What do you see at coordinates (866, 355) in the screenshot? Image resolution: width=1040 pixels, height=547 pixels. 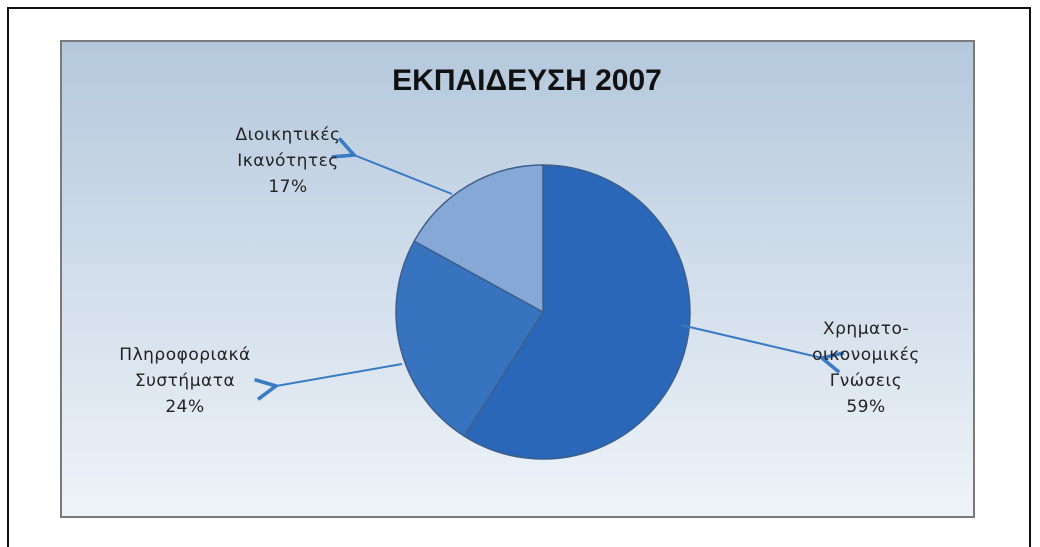 I see `category-name: Χρηματο- οικονομικές Γνώσεις` at bounding box center [866, 355].